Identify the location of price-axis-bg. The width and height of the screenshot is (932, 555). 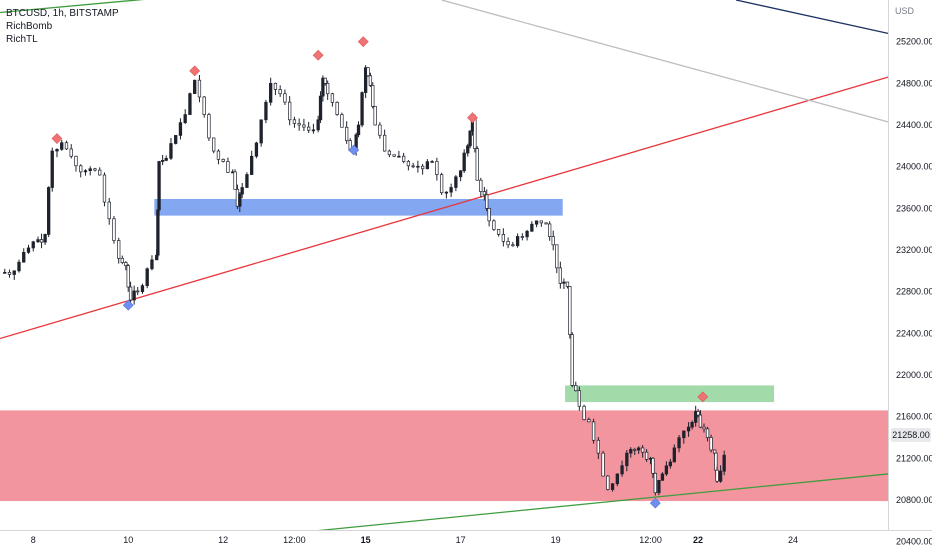
(910, 275).